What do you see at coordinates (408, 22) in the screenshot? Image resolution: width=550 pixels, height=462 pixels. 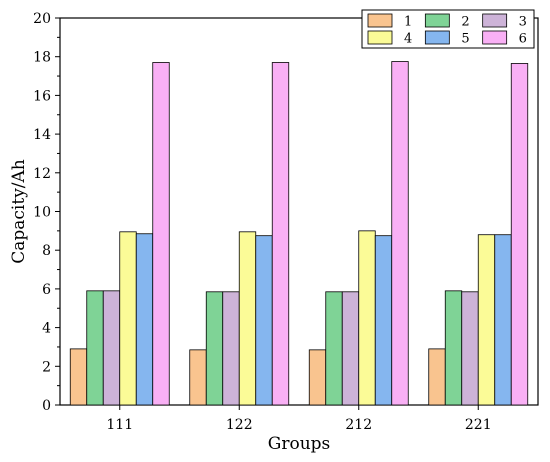 I see `legend-label-1: 1` at bounding box center [408, 22].